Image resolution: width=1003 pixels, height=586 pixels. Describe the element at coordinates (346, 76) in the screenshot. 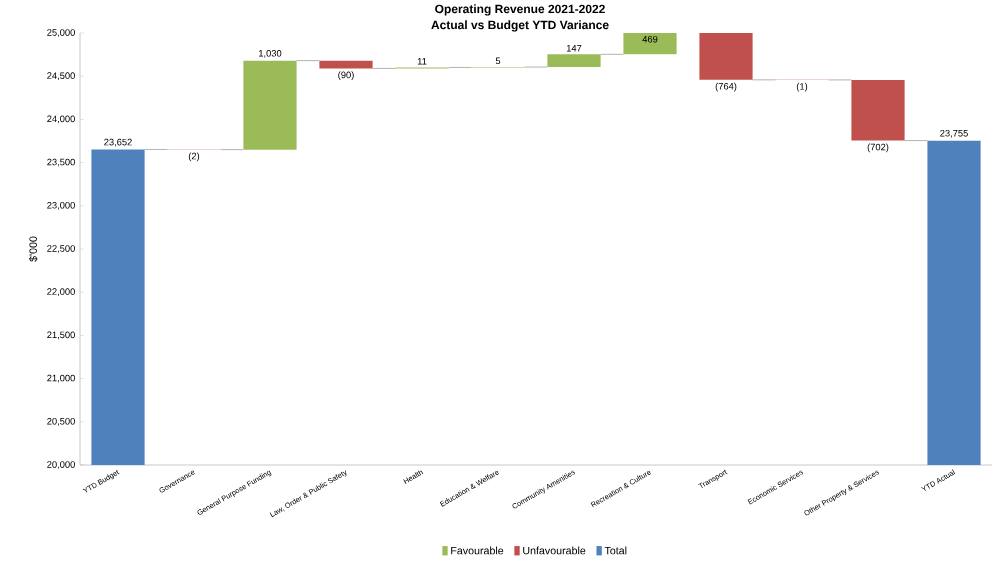

I see `data-label: (90)` at that location.